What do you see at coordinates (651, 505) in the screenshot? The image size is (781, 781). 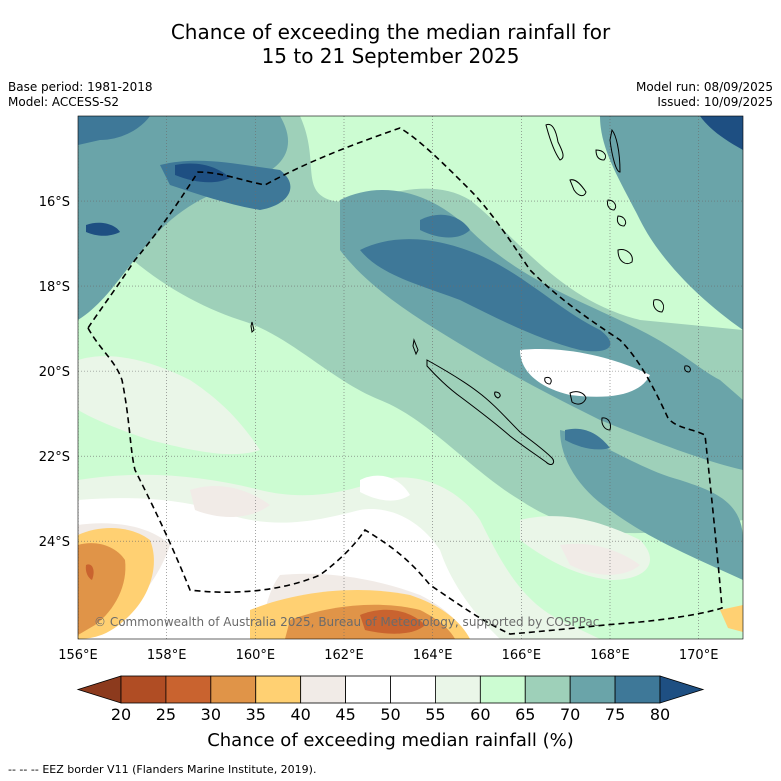 I see `band-70-75-se` at bounding box center [651, 505].